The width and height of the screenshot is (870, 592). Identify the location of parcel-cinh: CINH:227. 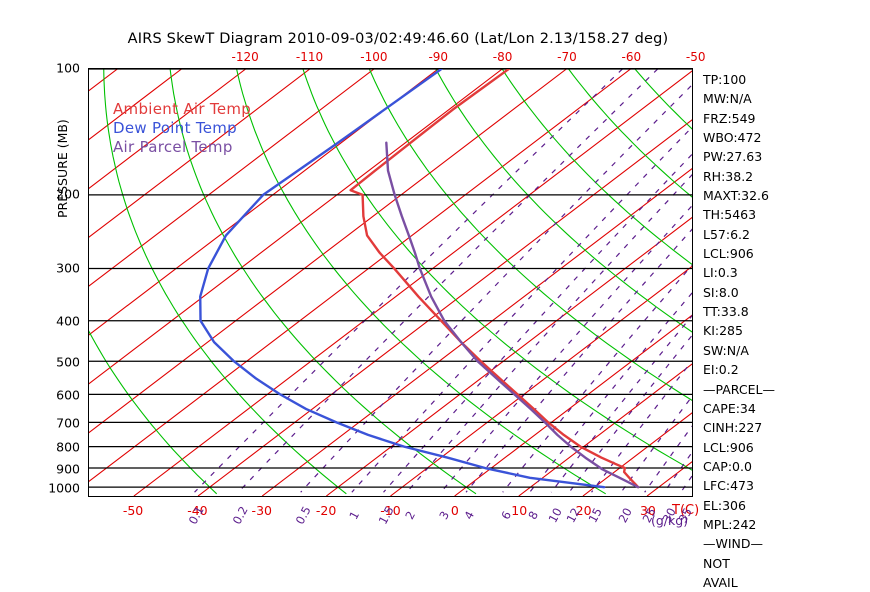
(733, 428).